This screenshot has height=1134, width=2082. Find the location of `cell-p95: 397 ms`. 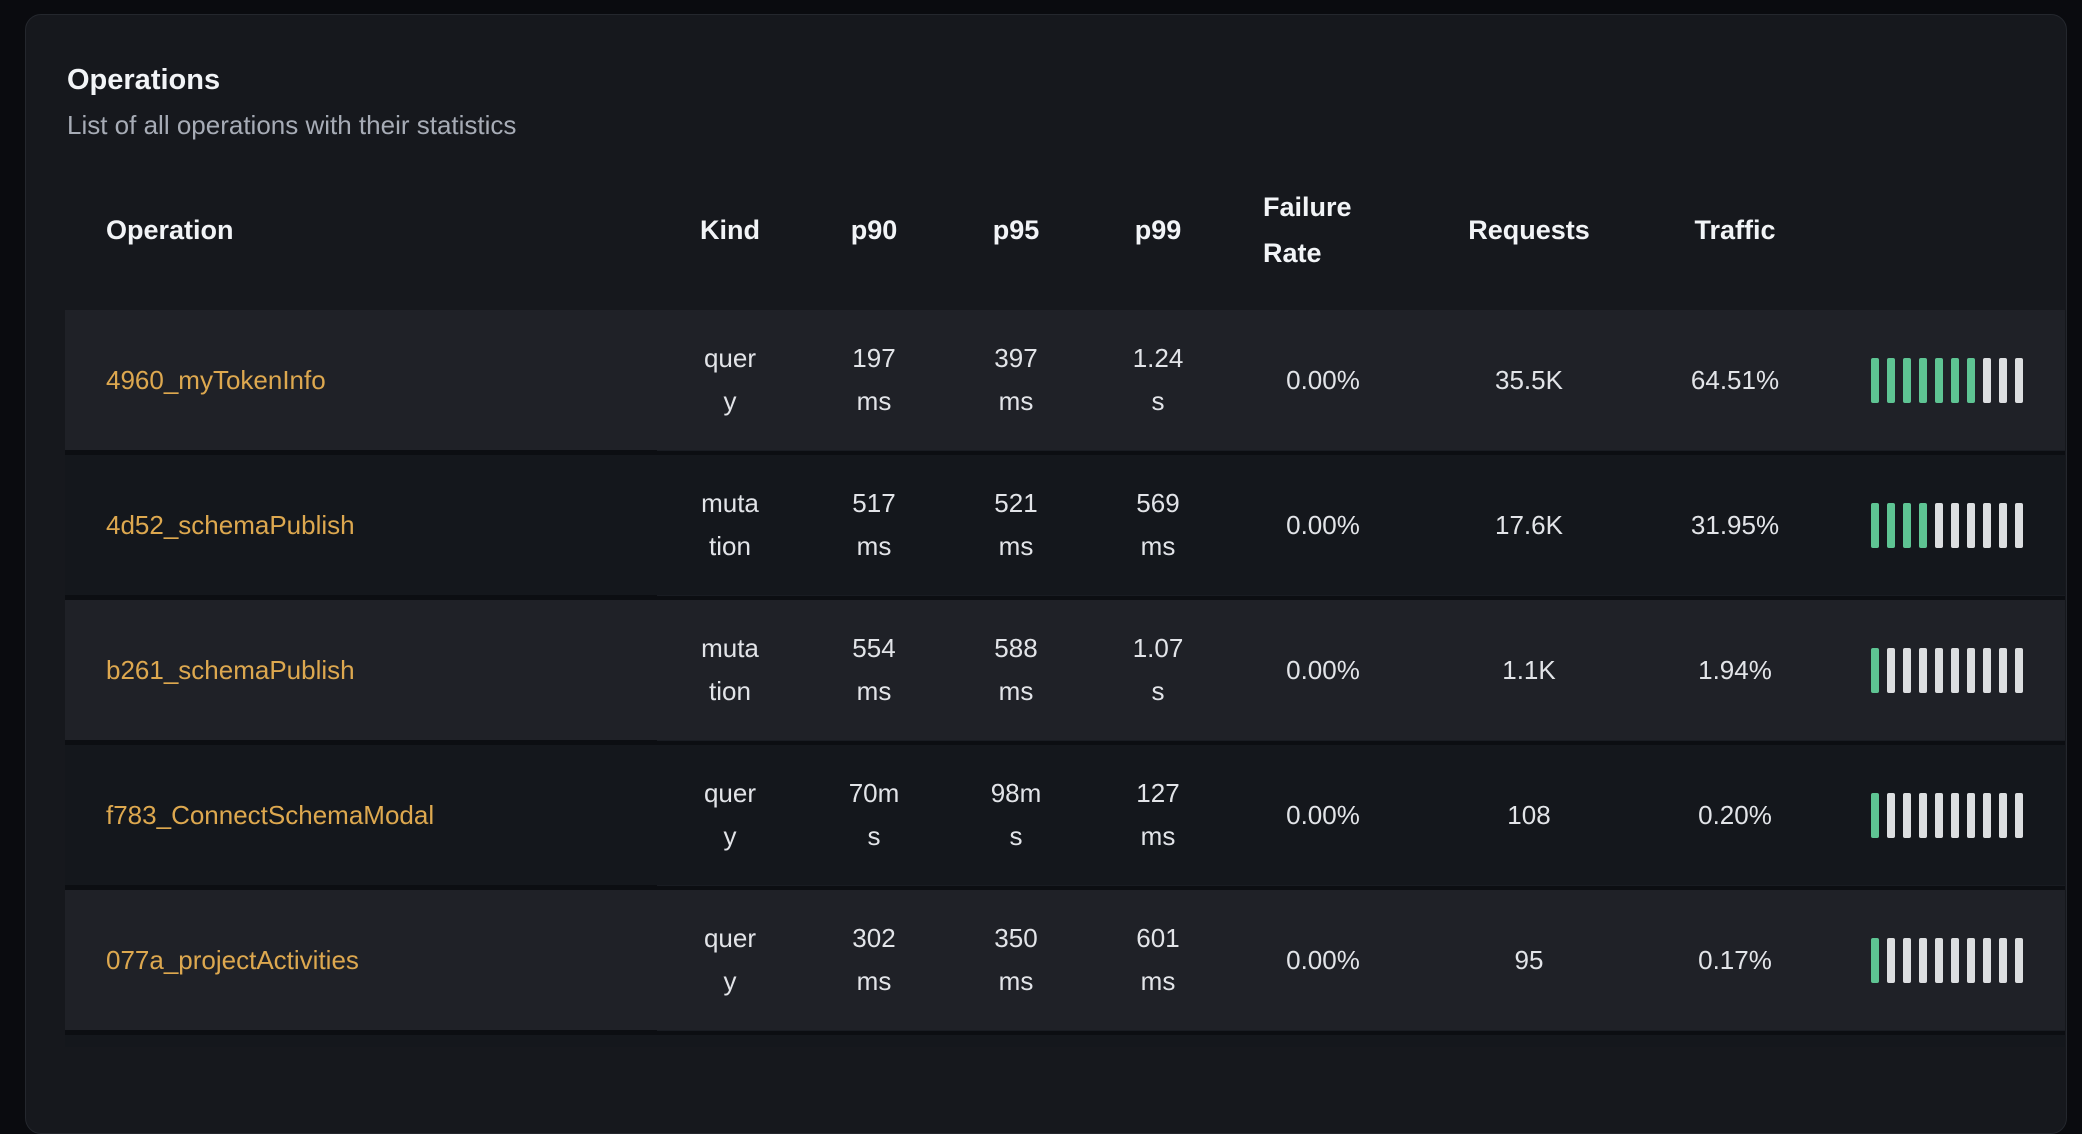

cell-p95: 397 ms is located at coordinates (1016, 380).